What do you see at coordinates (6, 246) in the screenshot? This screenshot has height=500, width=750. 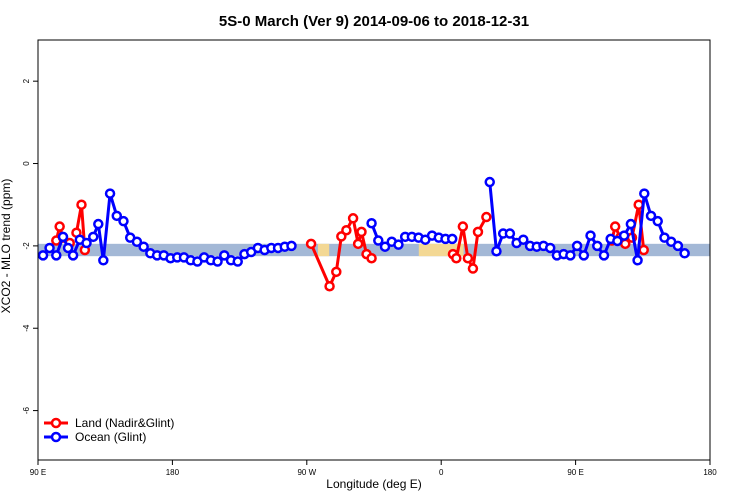 I see `y-axis-label: XCO2 - MLO trend (ppm)` at bounding box center [6, 246].